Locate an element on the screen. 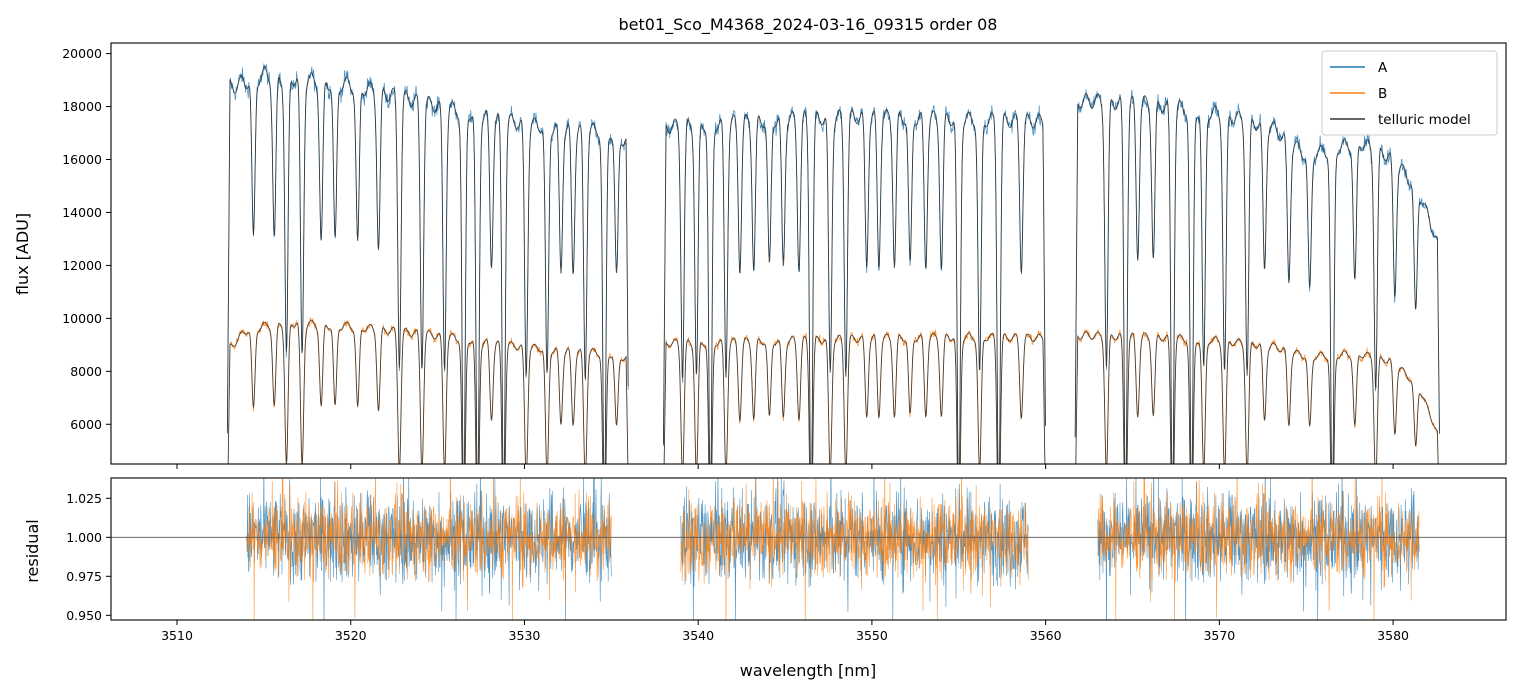 The height and width of the screenshot is (696, 1520). legend-label-telluric: telluric model is located at coordinates (1424, 120).